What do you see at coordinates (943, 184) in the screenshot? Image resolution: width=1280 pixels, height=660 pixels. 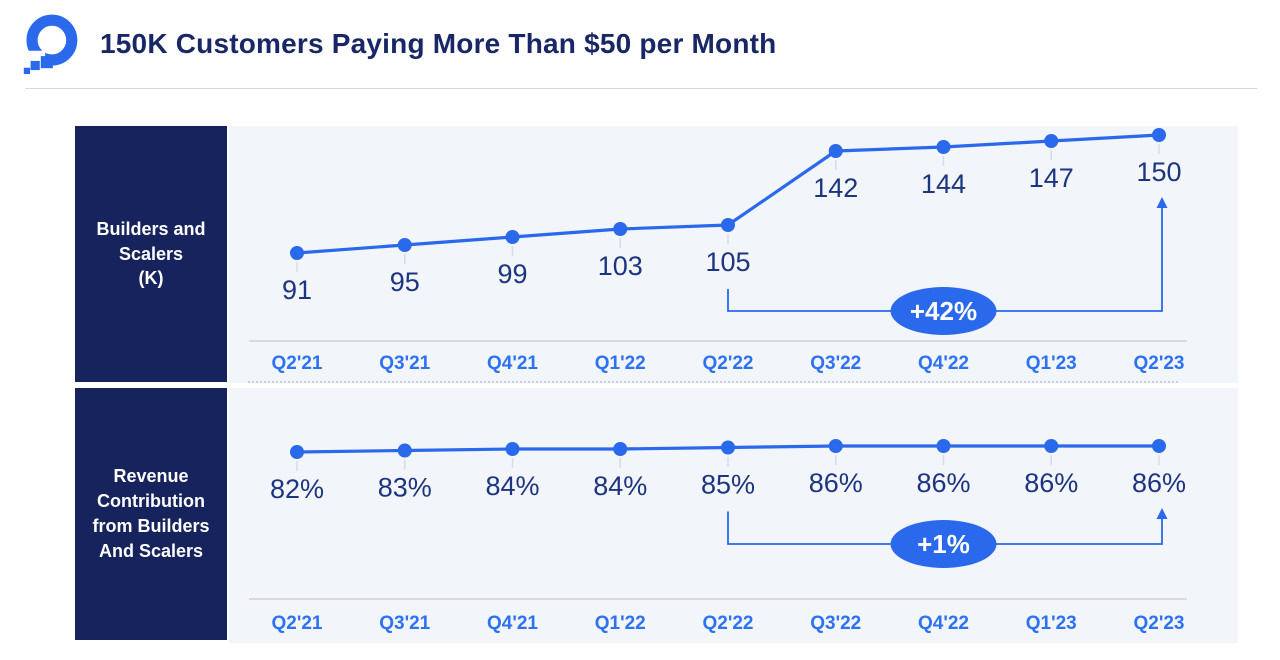 I see `data-label: 144` at bounding box center [943, 184].